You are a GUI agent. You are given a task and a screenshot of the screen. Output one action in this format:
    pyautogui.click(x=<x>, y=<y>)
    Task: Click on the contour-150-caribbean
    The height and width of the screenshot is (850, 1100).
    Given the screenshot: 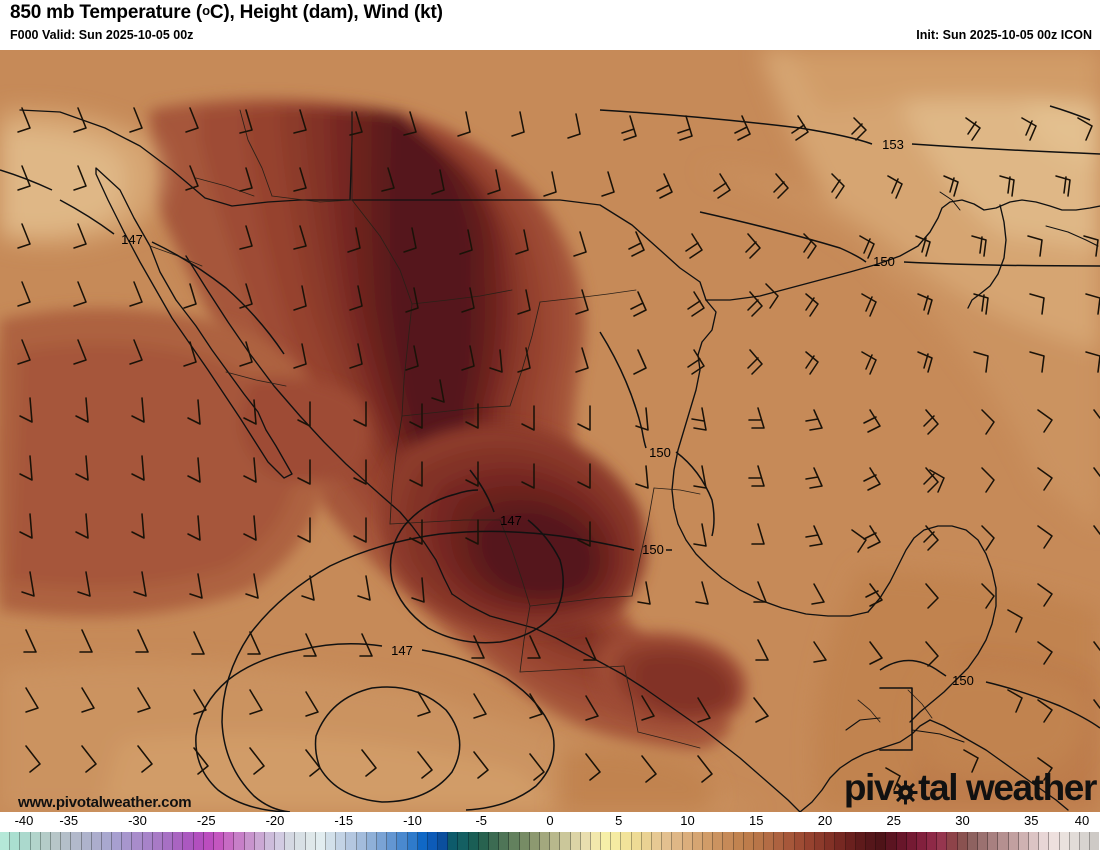 What is the action you would take?
    pyautogui.click(x=989, y=694)
    